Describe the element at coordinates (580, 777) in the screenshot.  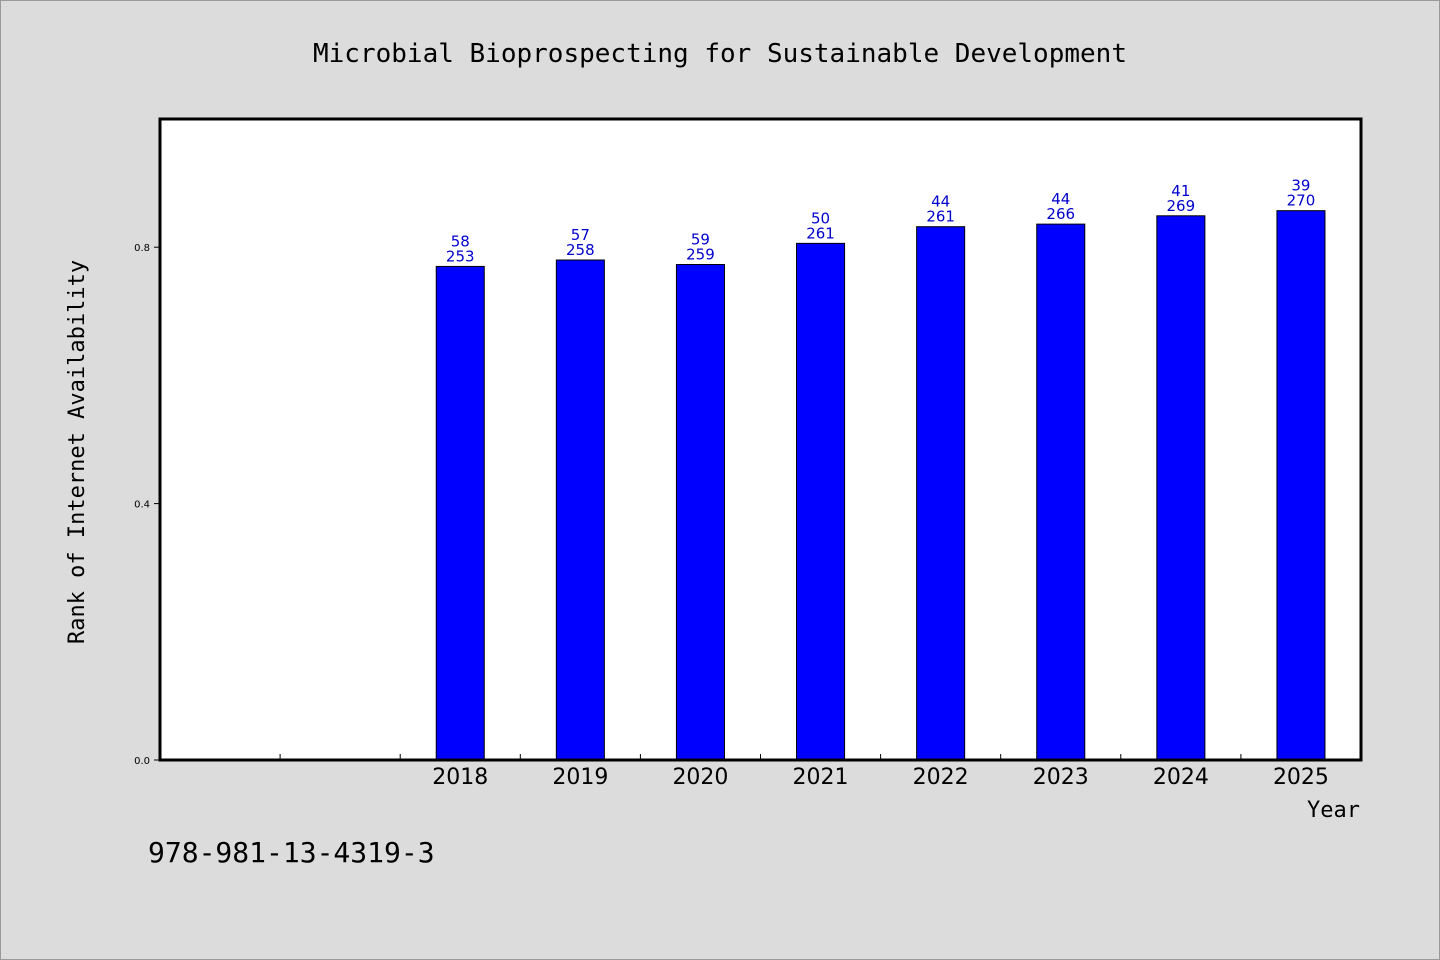
I see `x-tick-label: 2019` at that location.